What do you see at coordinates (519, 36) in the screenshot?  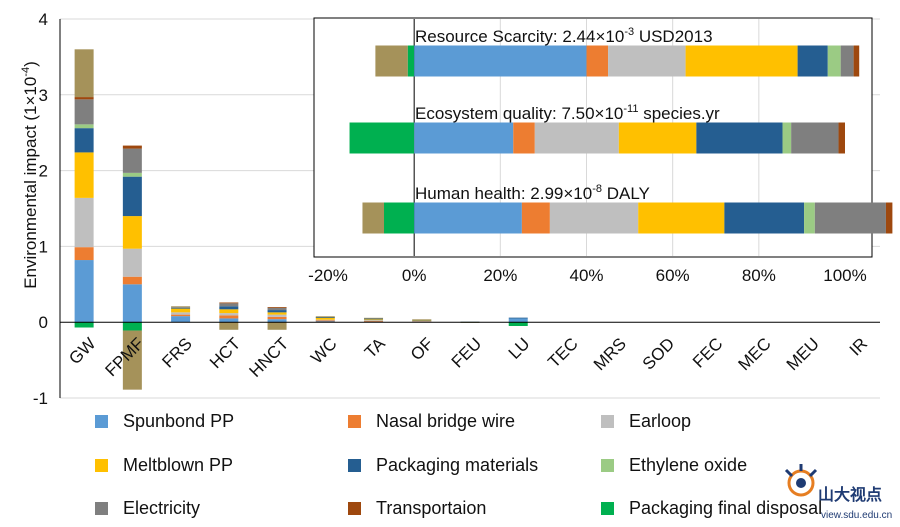 I see `inset-row-label-text: Resource Scarcity: 2.44×10` at bounding box center [519, 36].